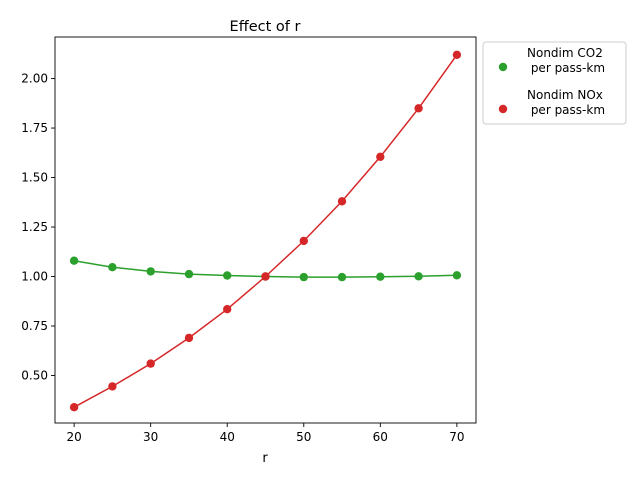  Describe the element at coordinates (503, 109) in the screenshot. I see `legend-marker-nox` at that location.